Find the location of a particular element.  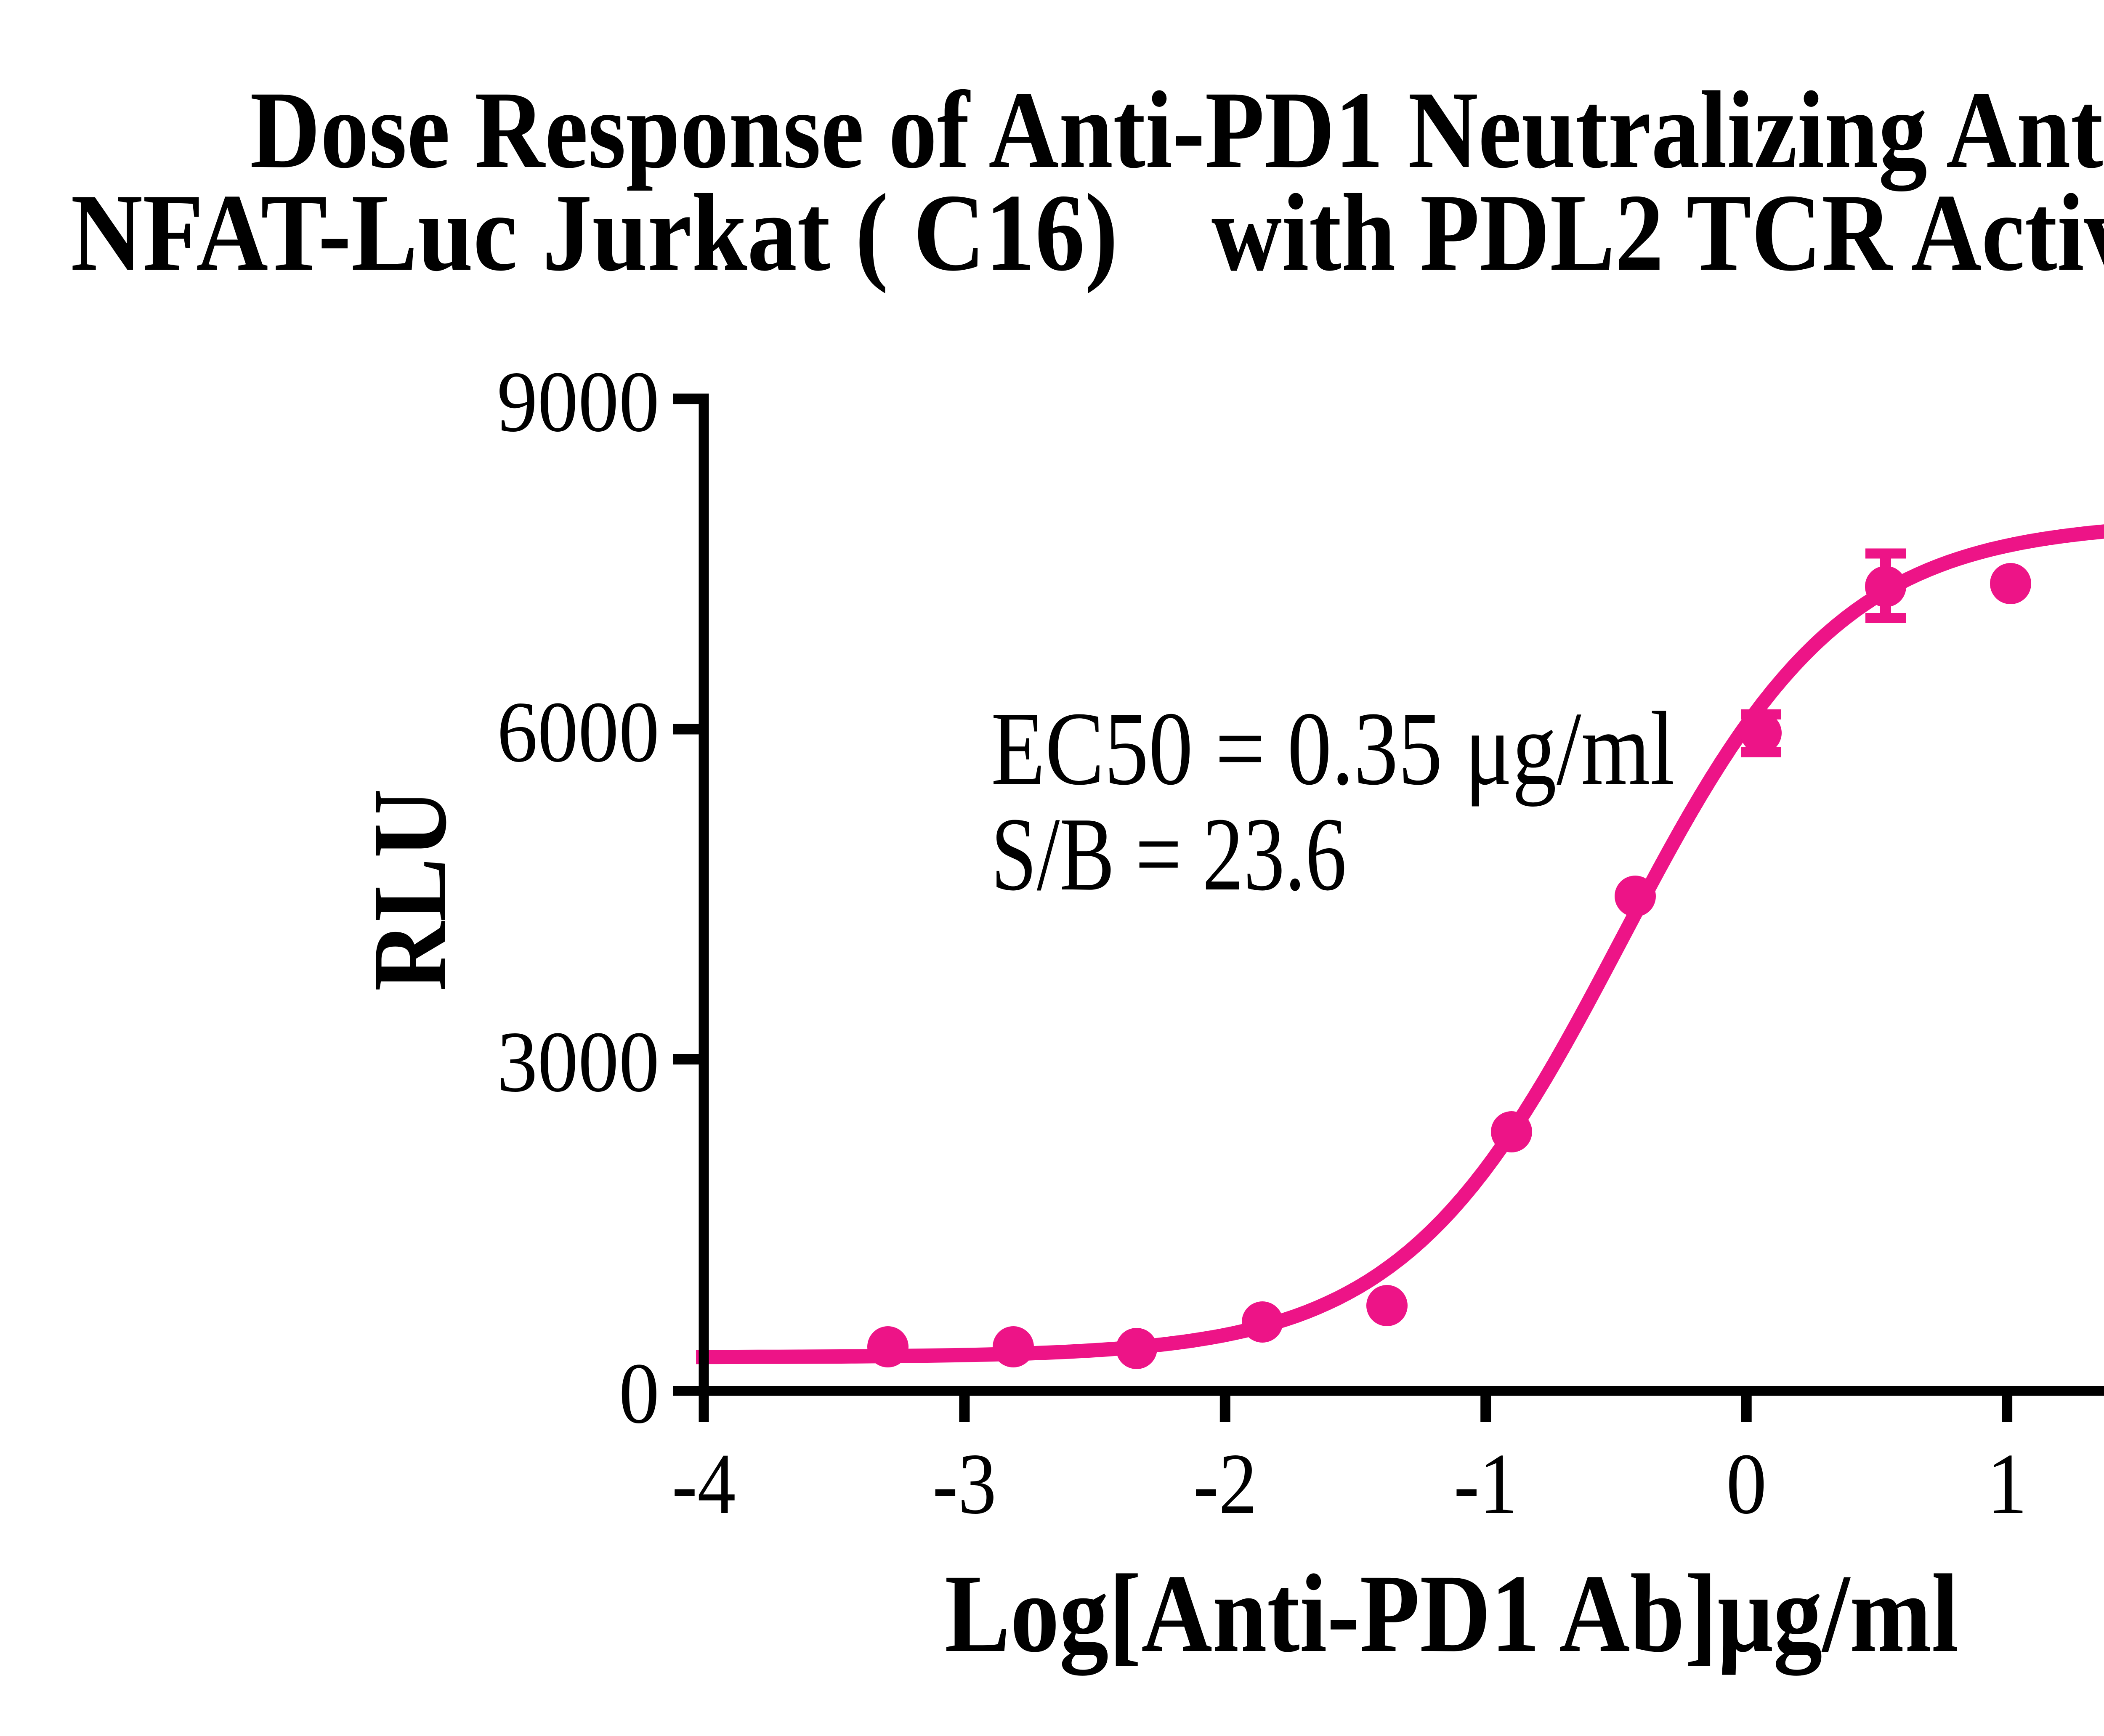

svg-text: Log[Anti-PD1 Ab]μg/ml is located at coordinates (1452, 1614).